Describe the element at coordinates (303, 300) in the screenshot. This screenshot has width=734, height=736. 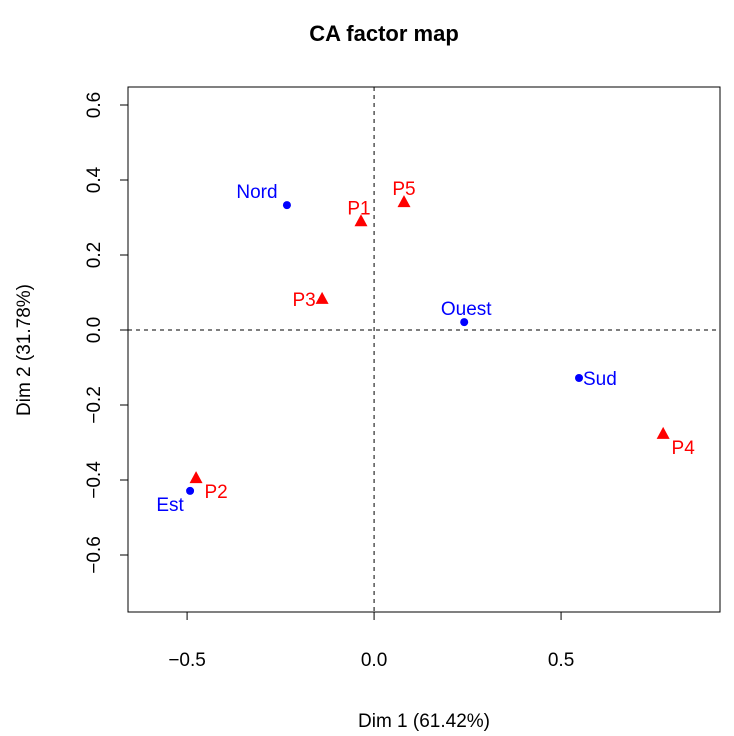
I see `point-label: P3` at that location.